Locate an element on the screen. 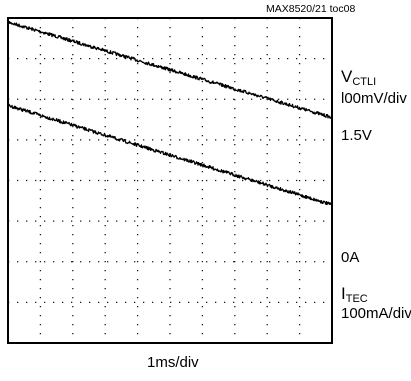 The image size is (411, 381). figure-id: MAX8520/21 toc08 is located at coordinates (311, 9).